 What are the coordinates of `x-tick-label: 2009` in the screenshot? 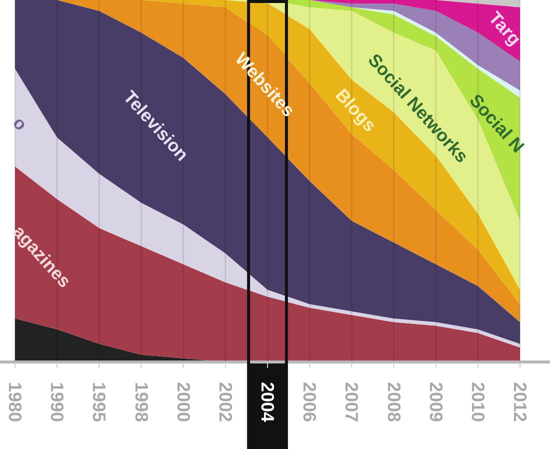 It's located at (436, 402).